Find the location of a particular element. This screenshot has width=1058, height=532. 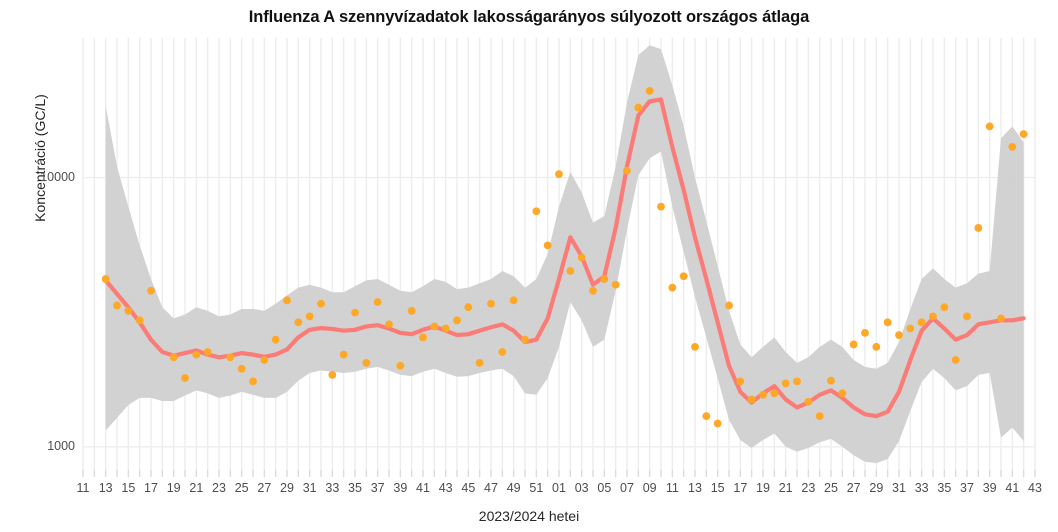

x-axis-label: 2023/2024 hetei is located at coordinates (529, 516).